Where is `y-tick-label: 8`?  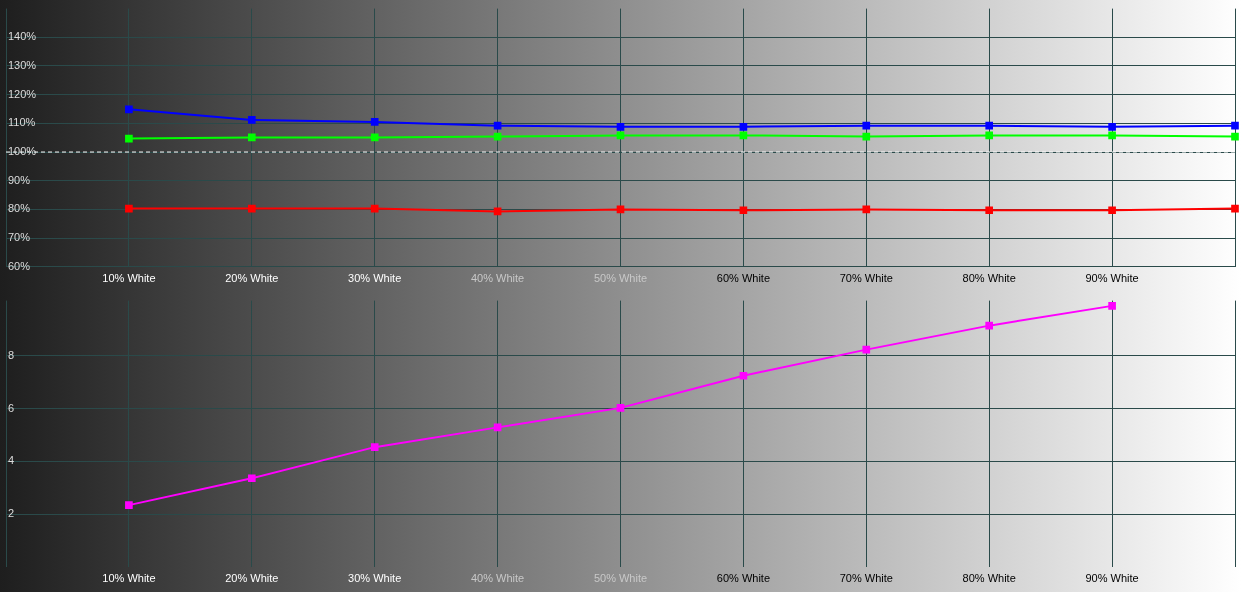 y-tick-label: 8 is located at coordinates (11, 354).